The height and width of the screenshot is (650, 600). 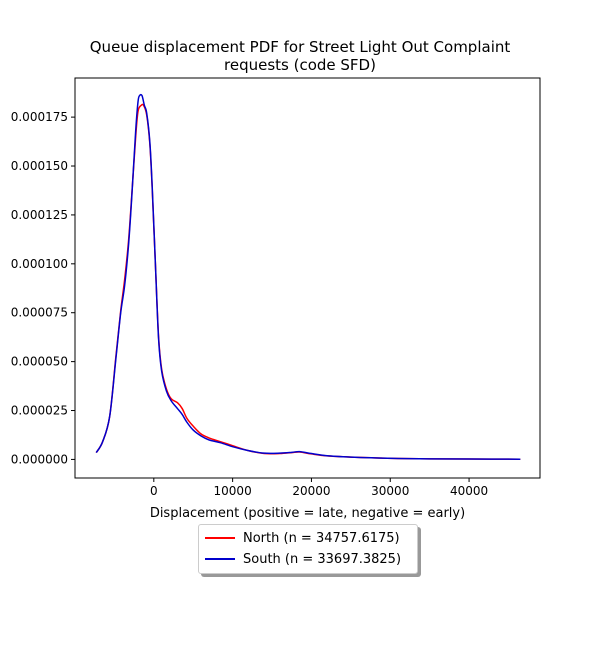 I want to click on legend-swatch-south, so click(x=220, y=559).